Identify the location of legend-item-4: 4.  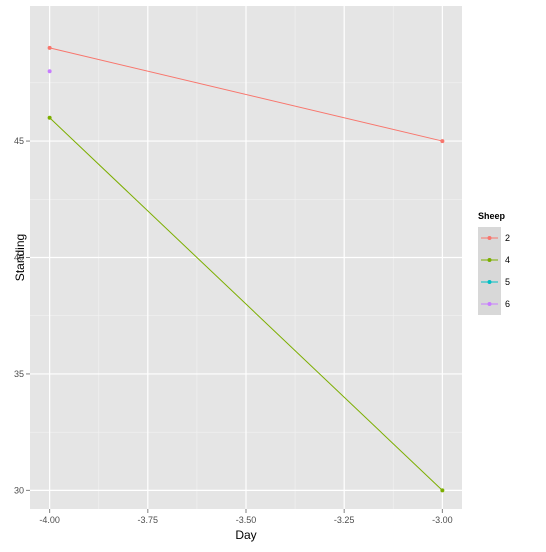
(495, 260).